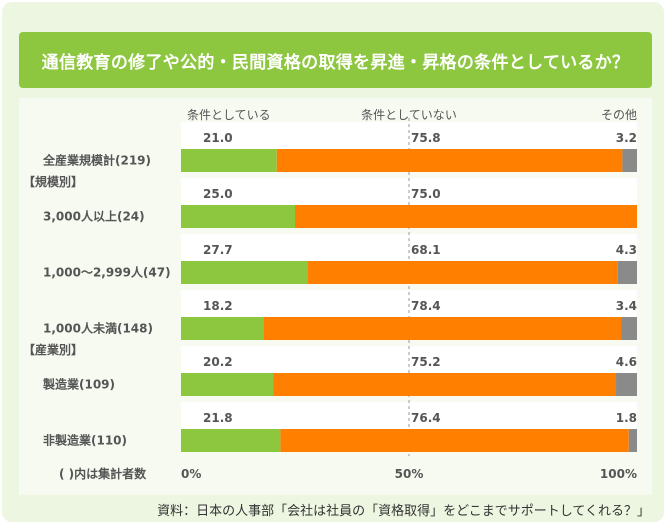 This screenshot has width=668, height=526. What do you see at coordinates (626, 250) in the screenshot?
I see `value-label: 4.3` at bounding box center [626, 250].